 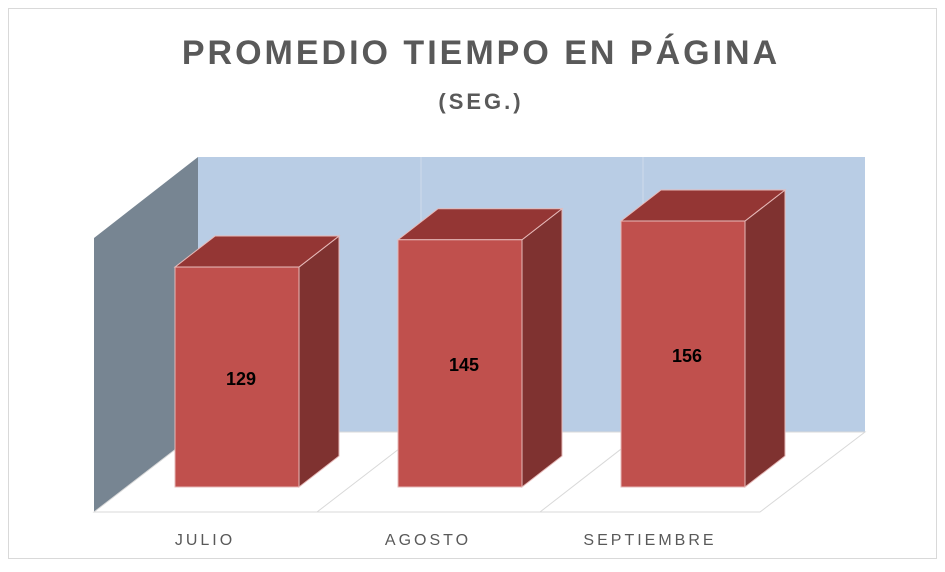 What do you see at coordinates (205, 540) in the screenshot?
I see `x-tick-label: JULIO` at bounding box center [205, 540].